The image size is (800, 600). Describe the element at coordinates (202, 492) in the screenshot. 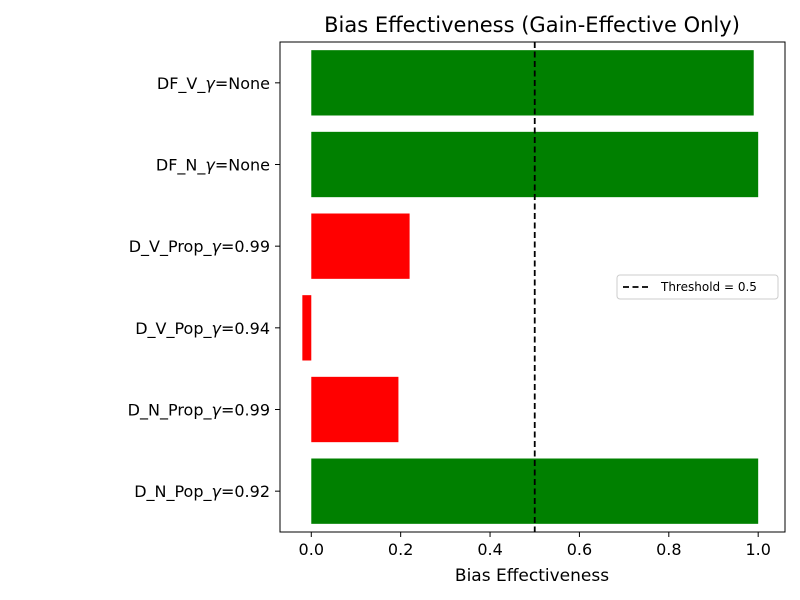

I see `y-tick-label: D_N_Pop_γ=0.92` at that location.